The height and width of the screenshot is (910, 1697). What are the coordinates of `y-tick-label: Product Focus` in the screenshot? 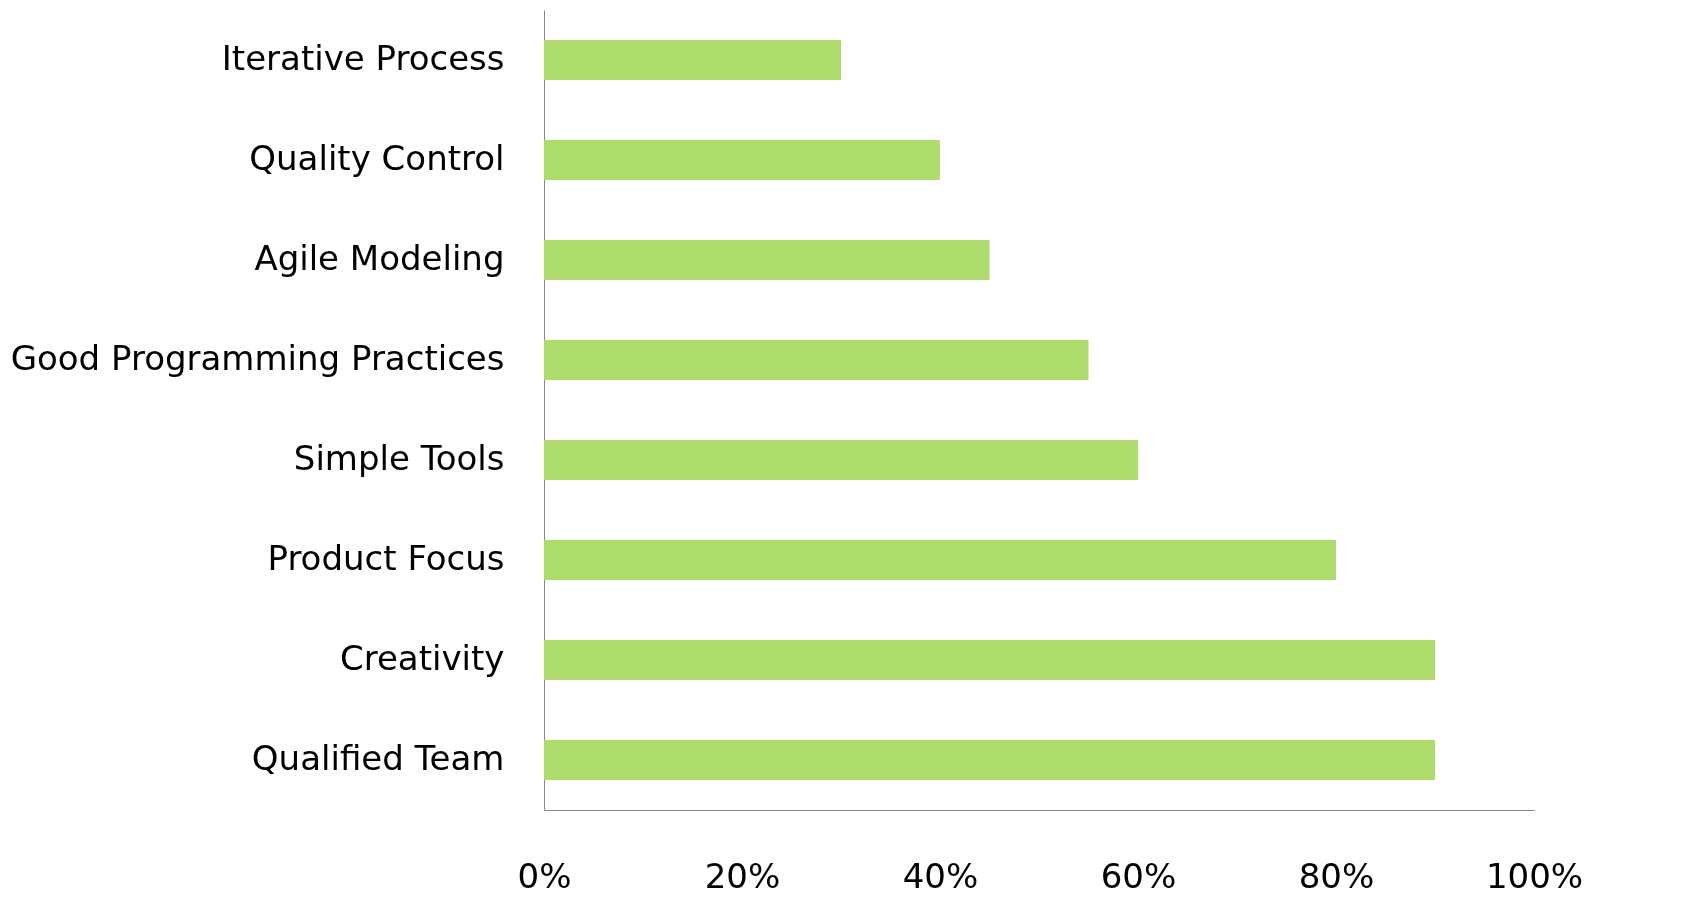 It's located at (386, 558).